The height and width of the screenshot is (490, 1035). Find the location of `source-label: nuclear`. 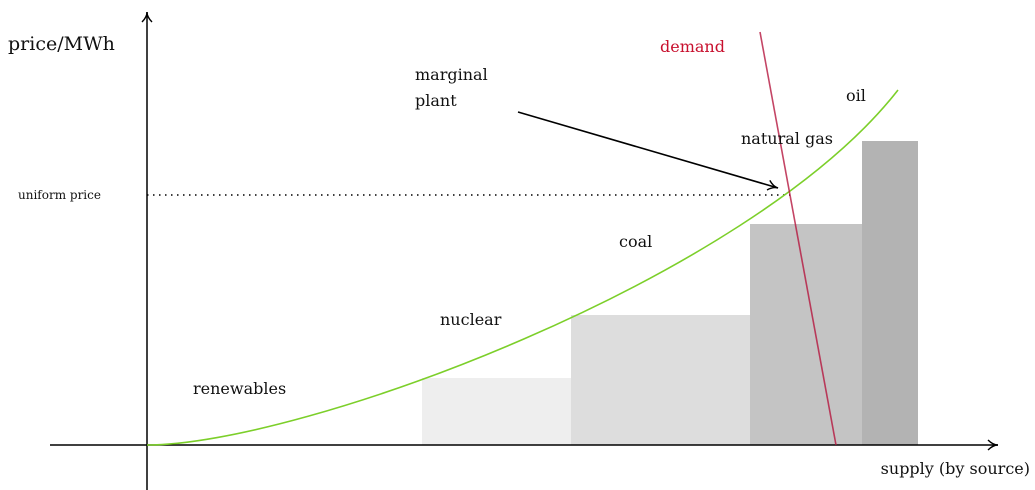

source-label: nuclear is located at coordinates (471, 319).